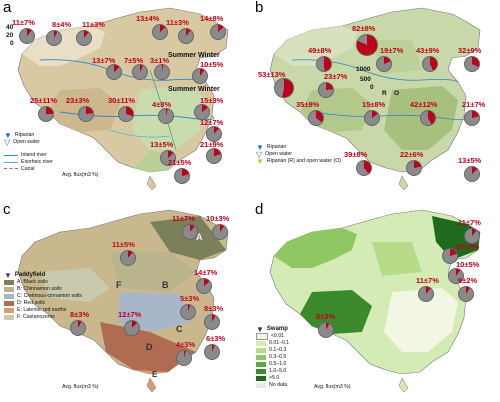  Describe the element at coordinates (179, 329) in the screenshot. I see `region-letter: C` at that location.